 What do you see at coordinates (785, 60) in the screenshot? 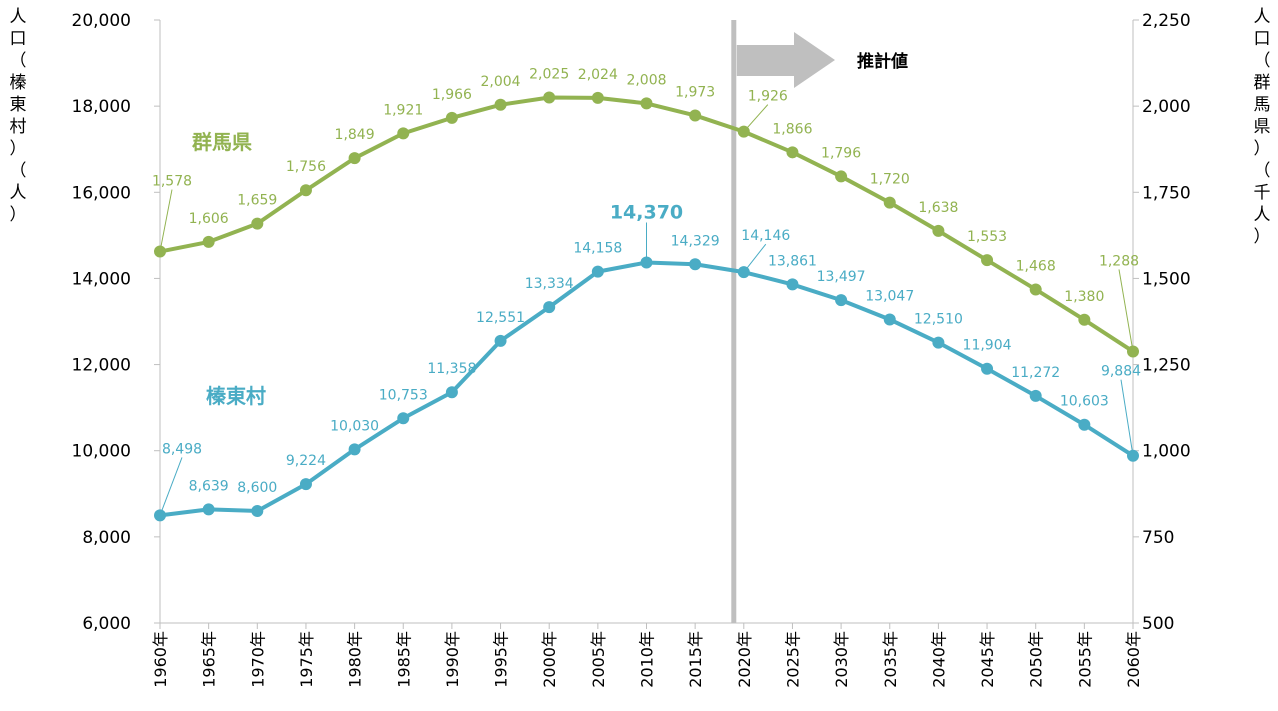
I see `projection-arrow` at bounding box center [785, 60].